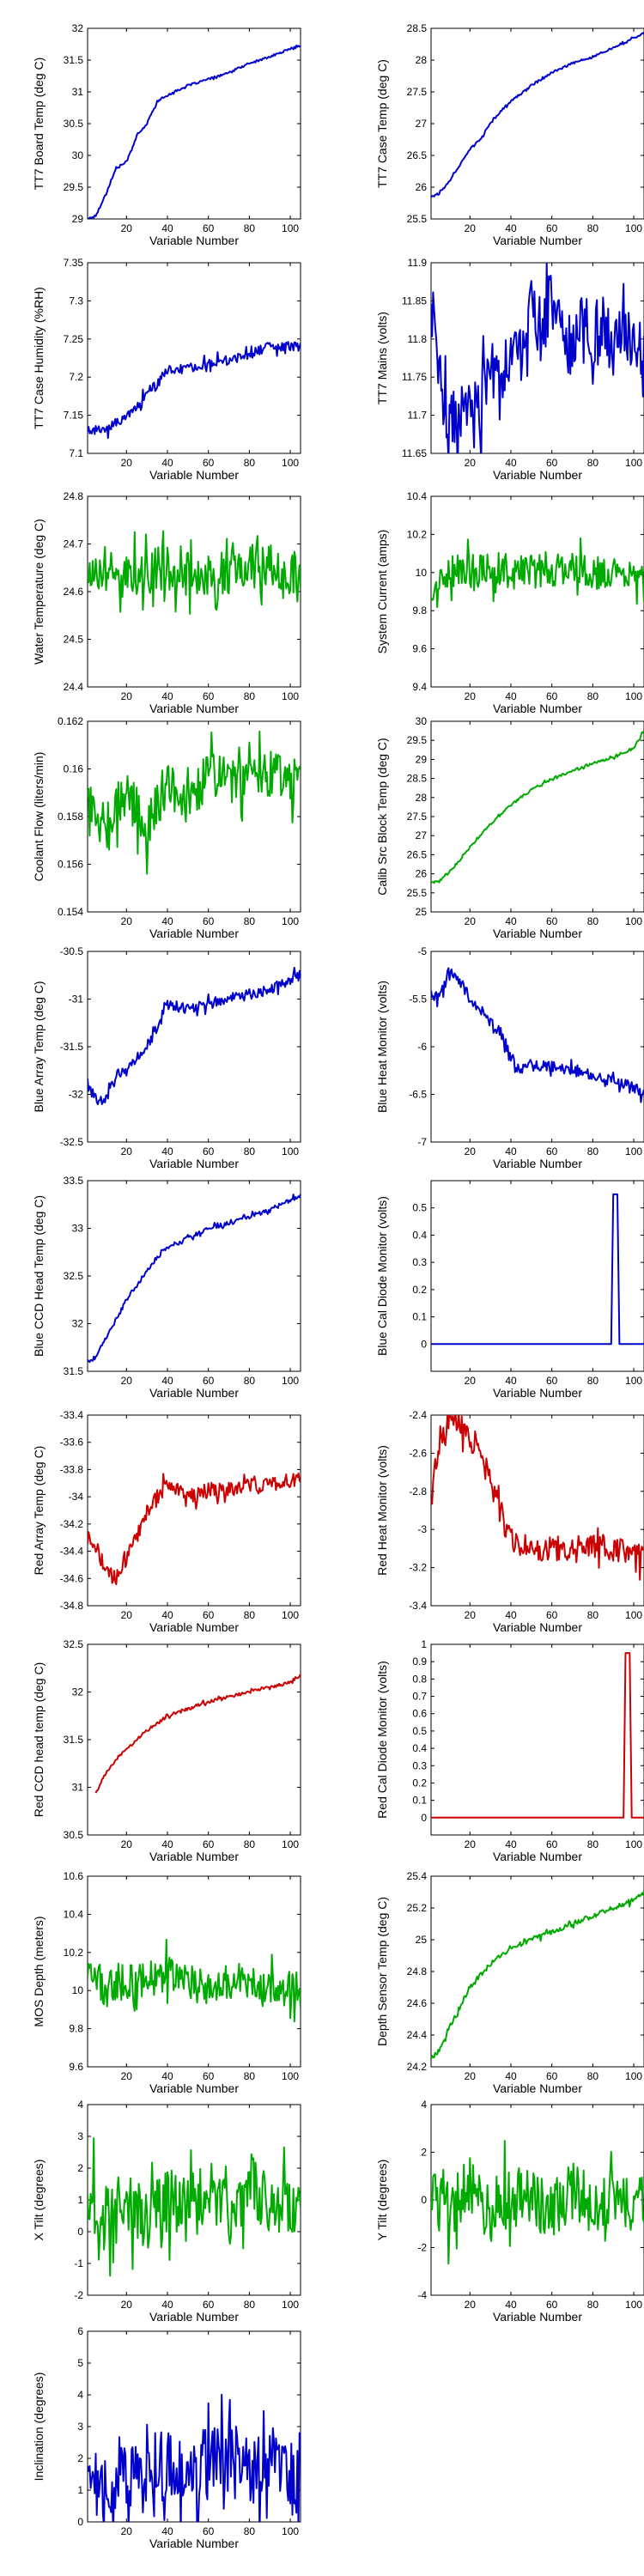 The height and width of the screenshot is (2576, 644). I want to click on y-tick-label: -5, so click(422, 951).